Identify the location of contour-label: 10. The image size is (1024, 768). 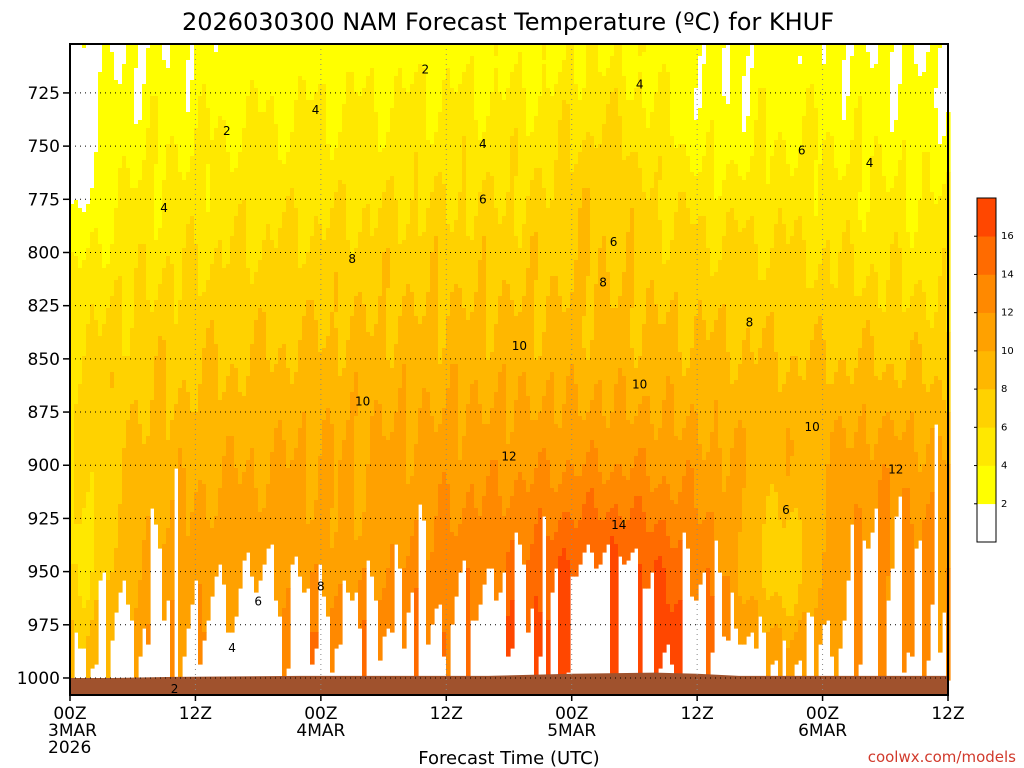
(519, 346).